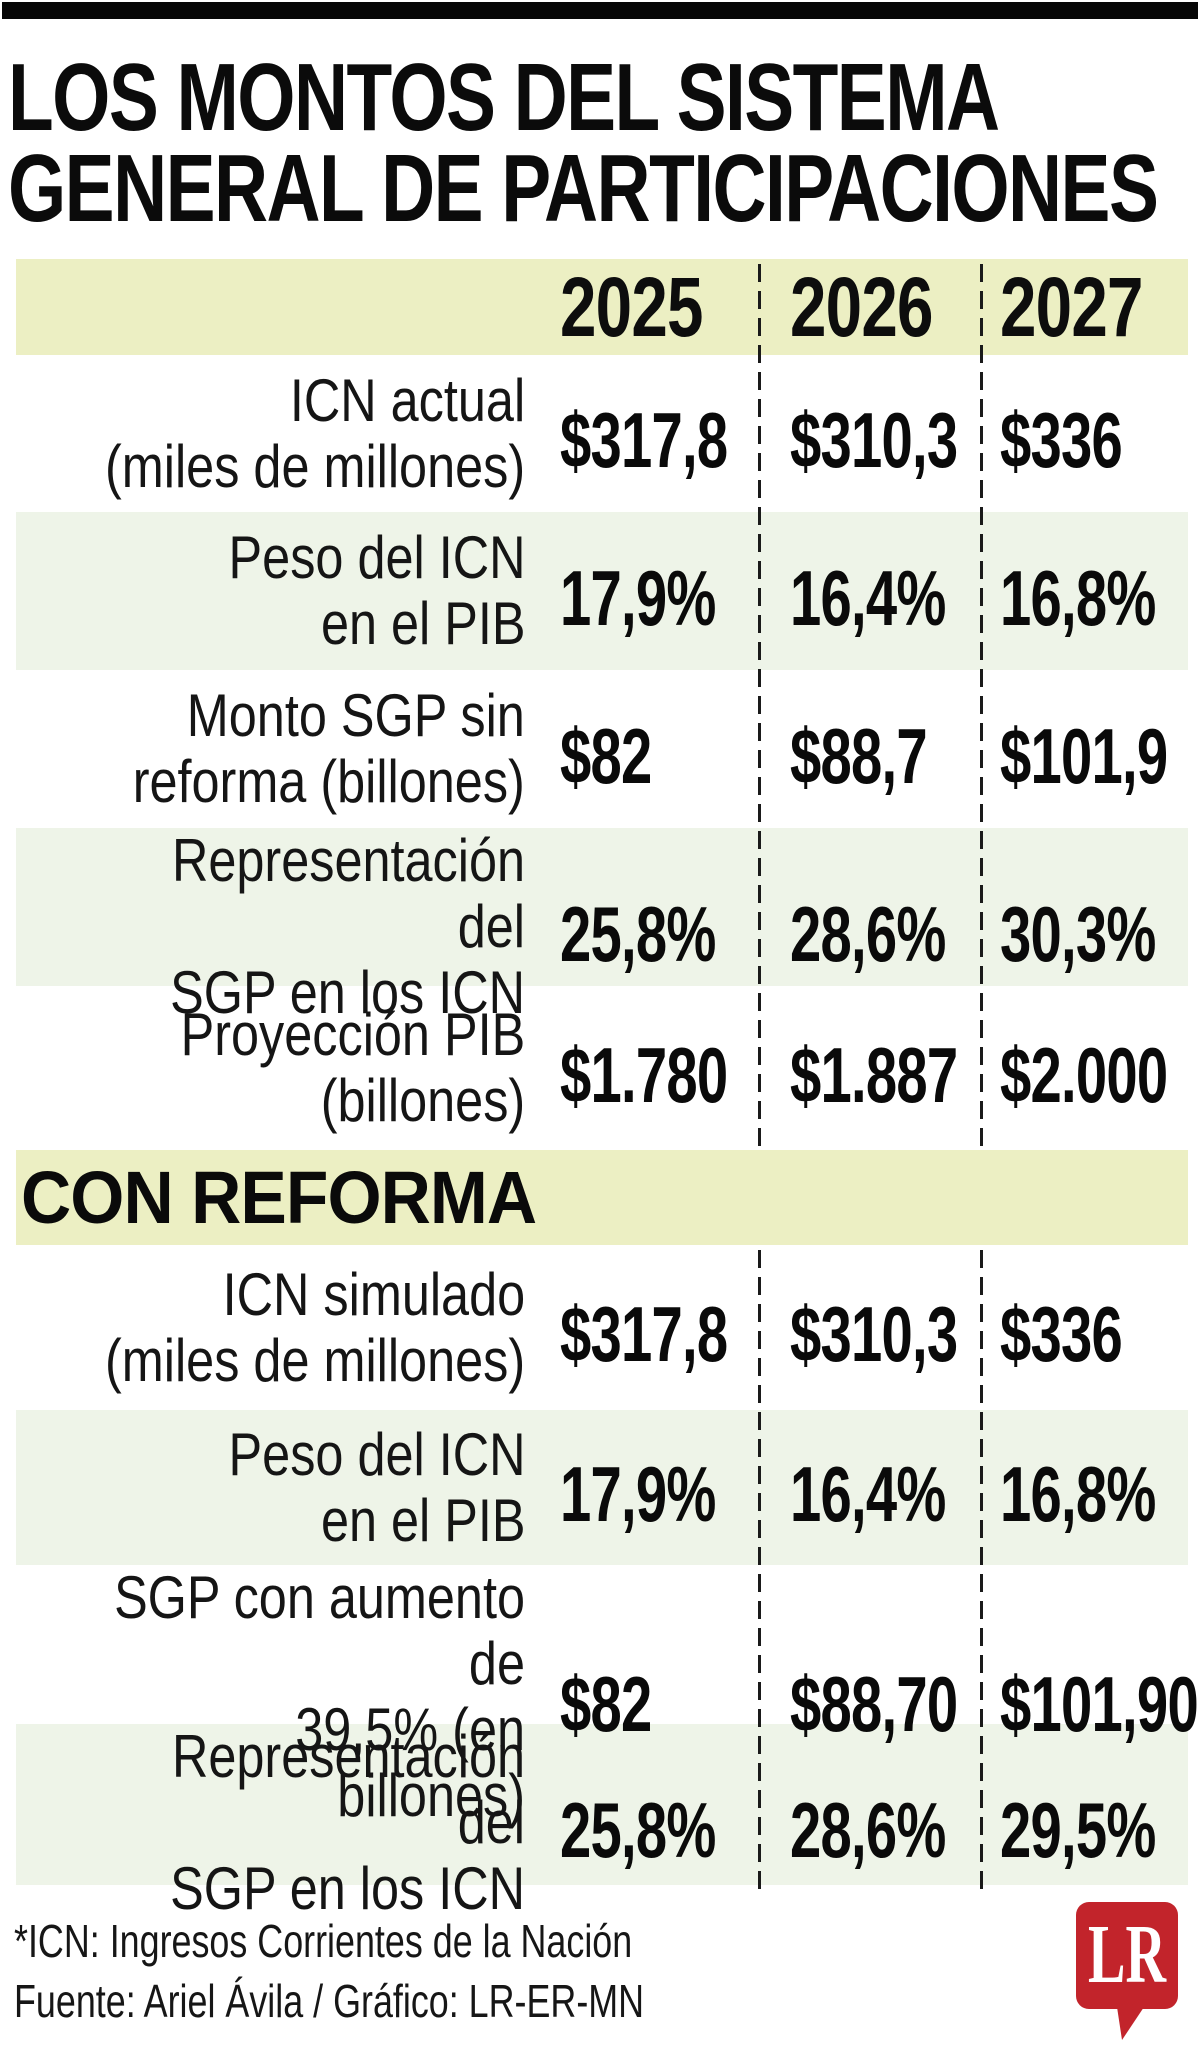 This screenshot has width=1200, height=2060. Describe the element at coordinates (1071, 307) in the screenshot. I see `year-header-2027: 2027` at that location.